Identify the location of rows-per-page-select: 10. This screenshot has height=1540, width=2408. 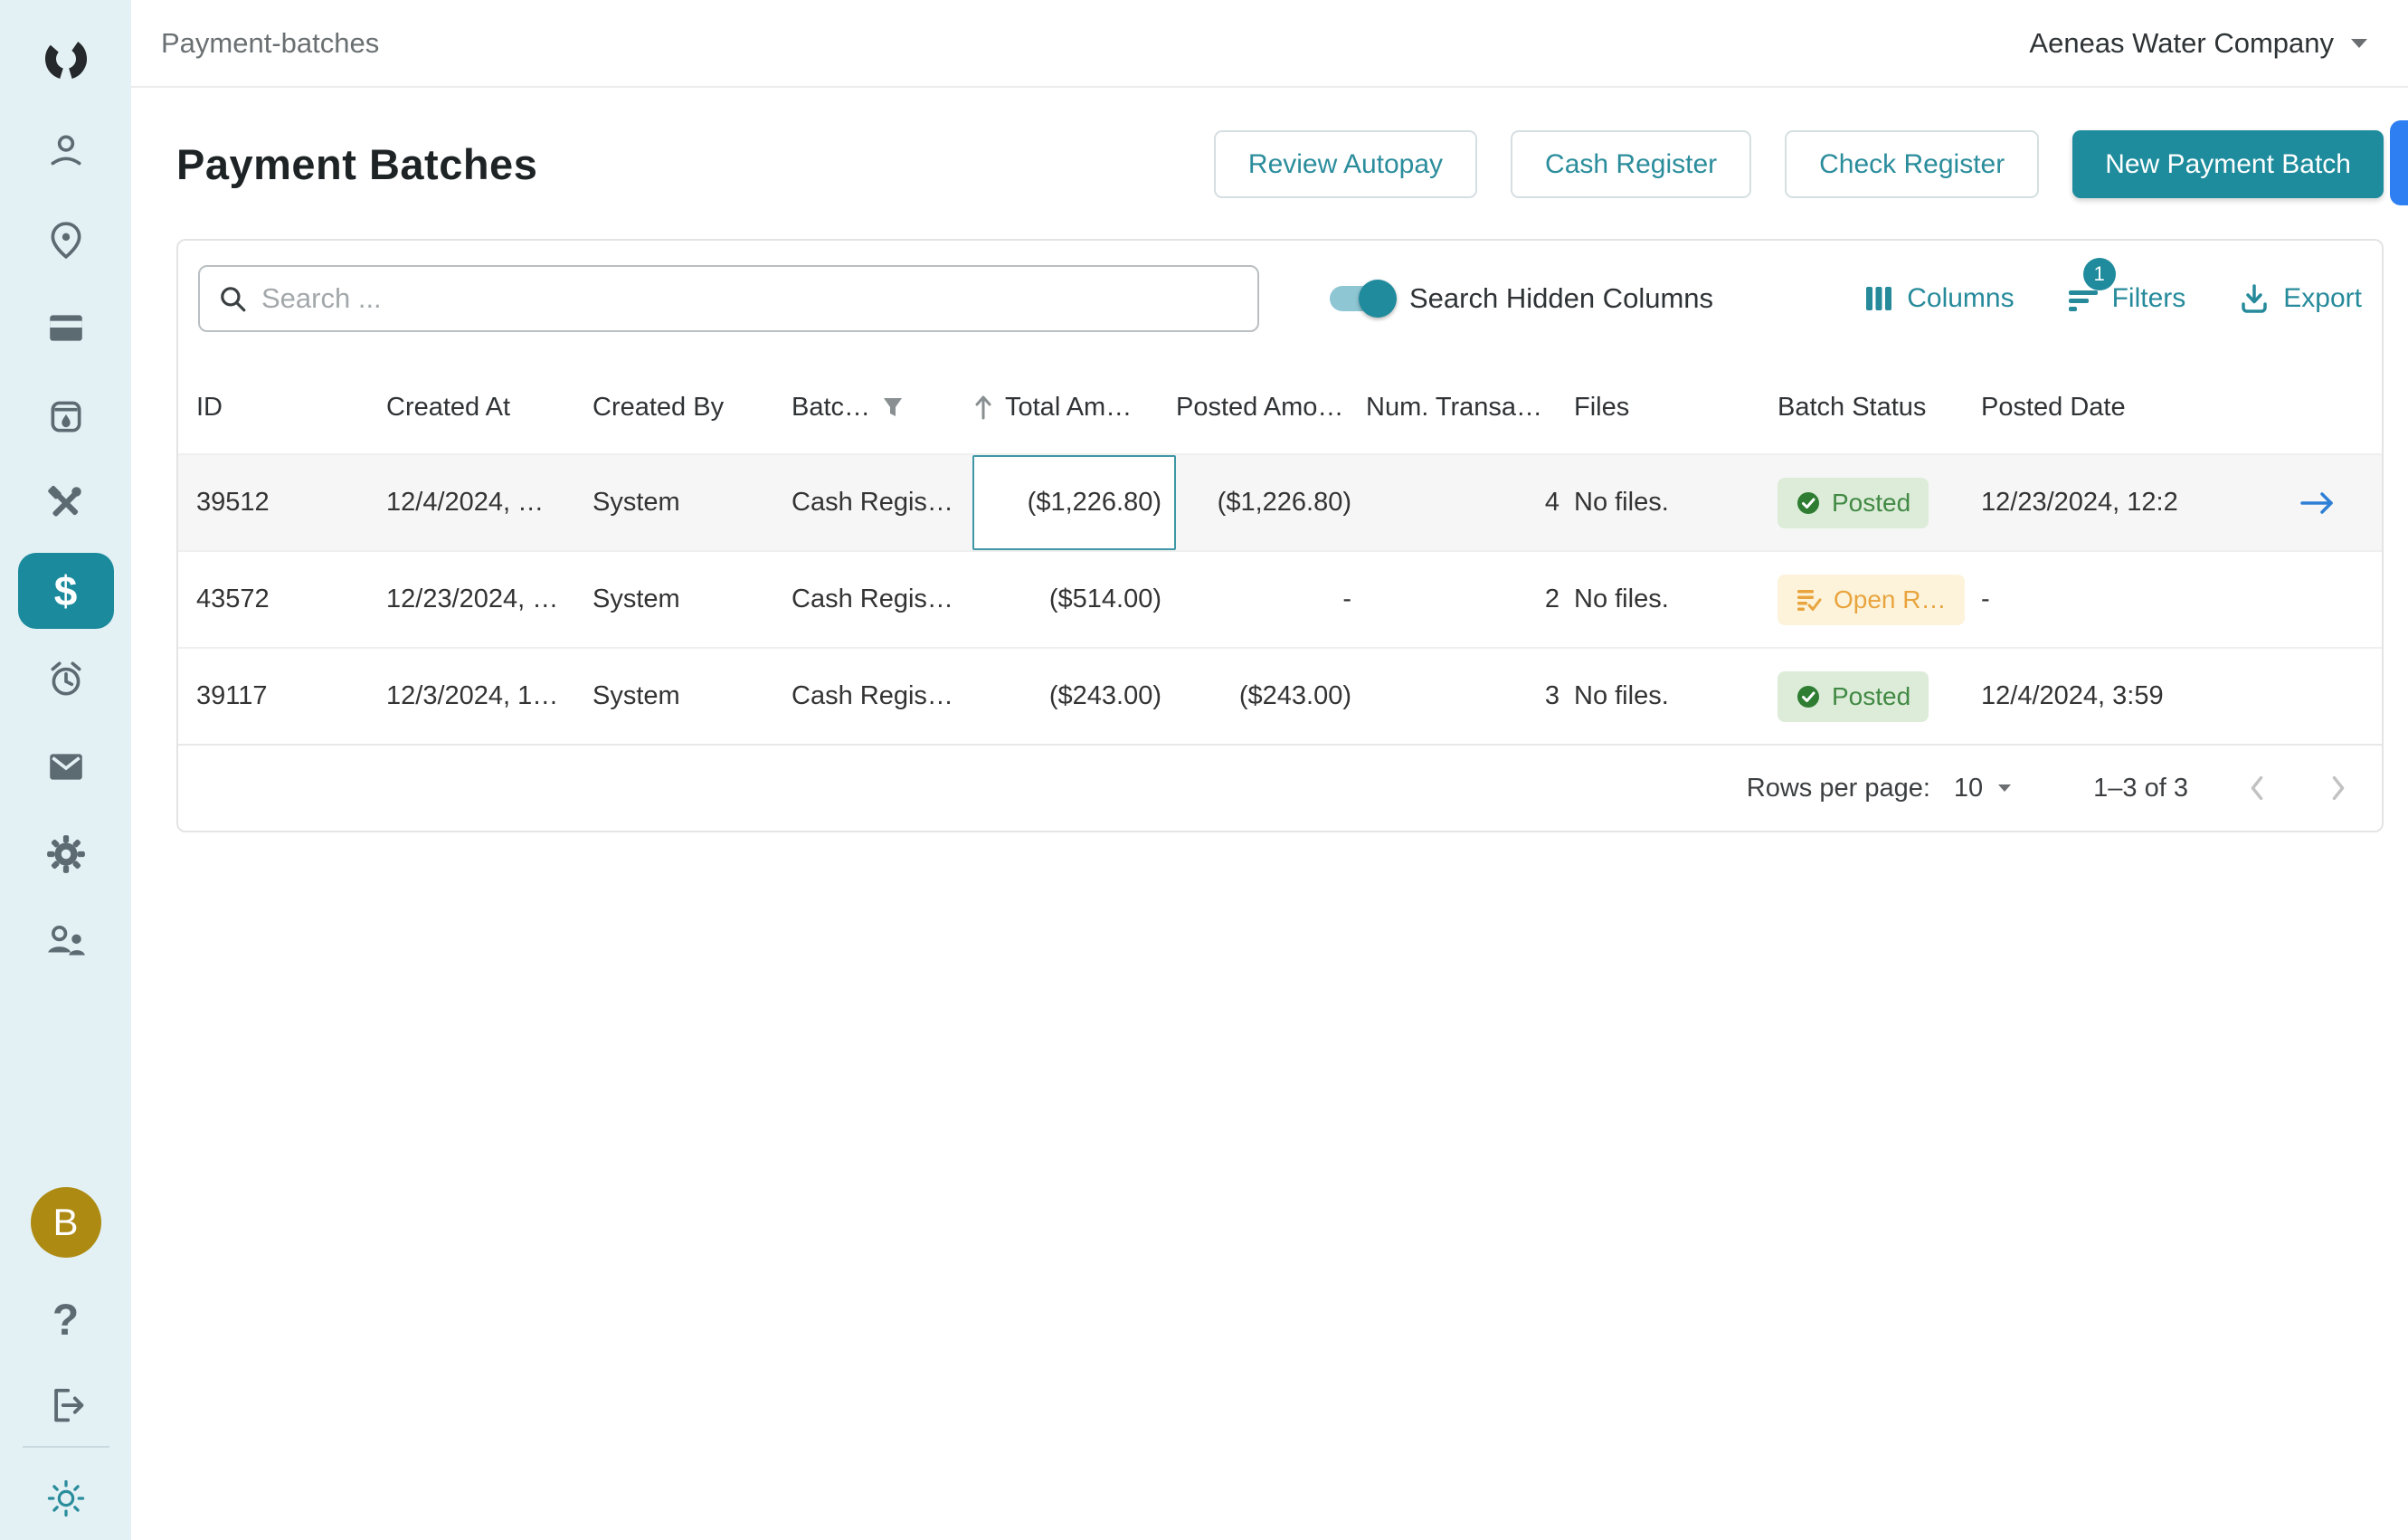
(1983, 789).